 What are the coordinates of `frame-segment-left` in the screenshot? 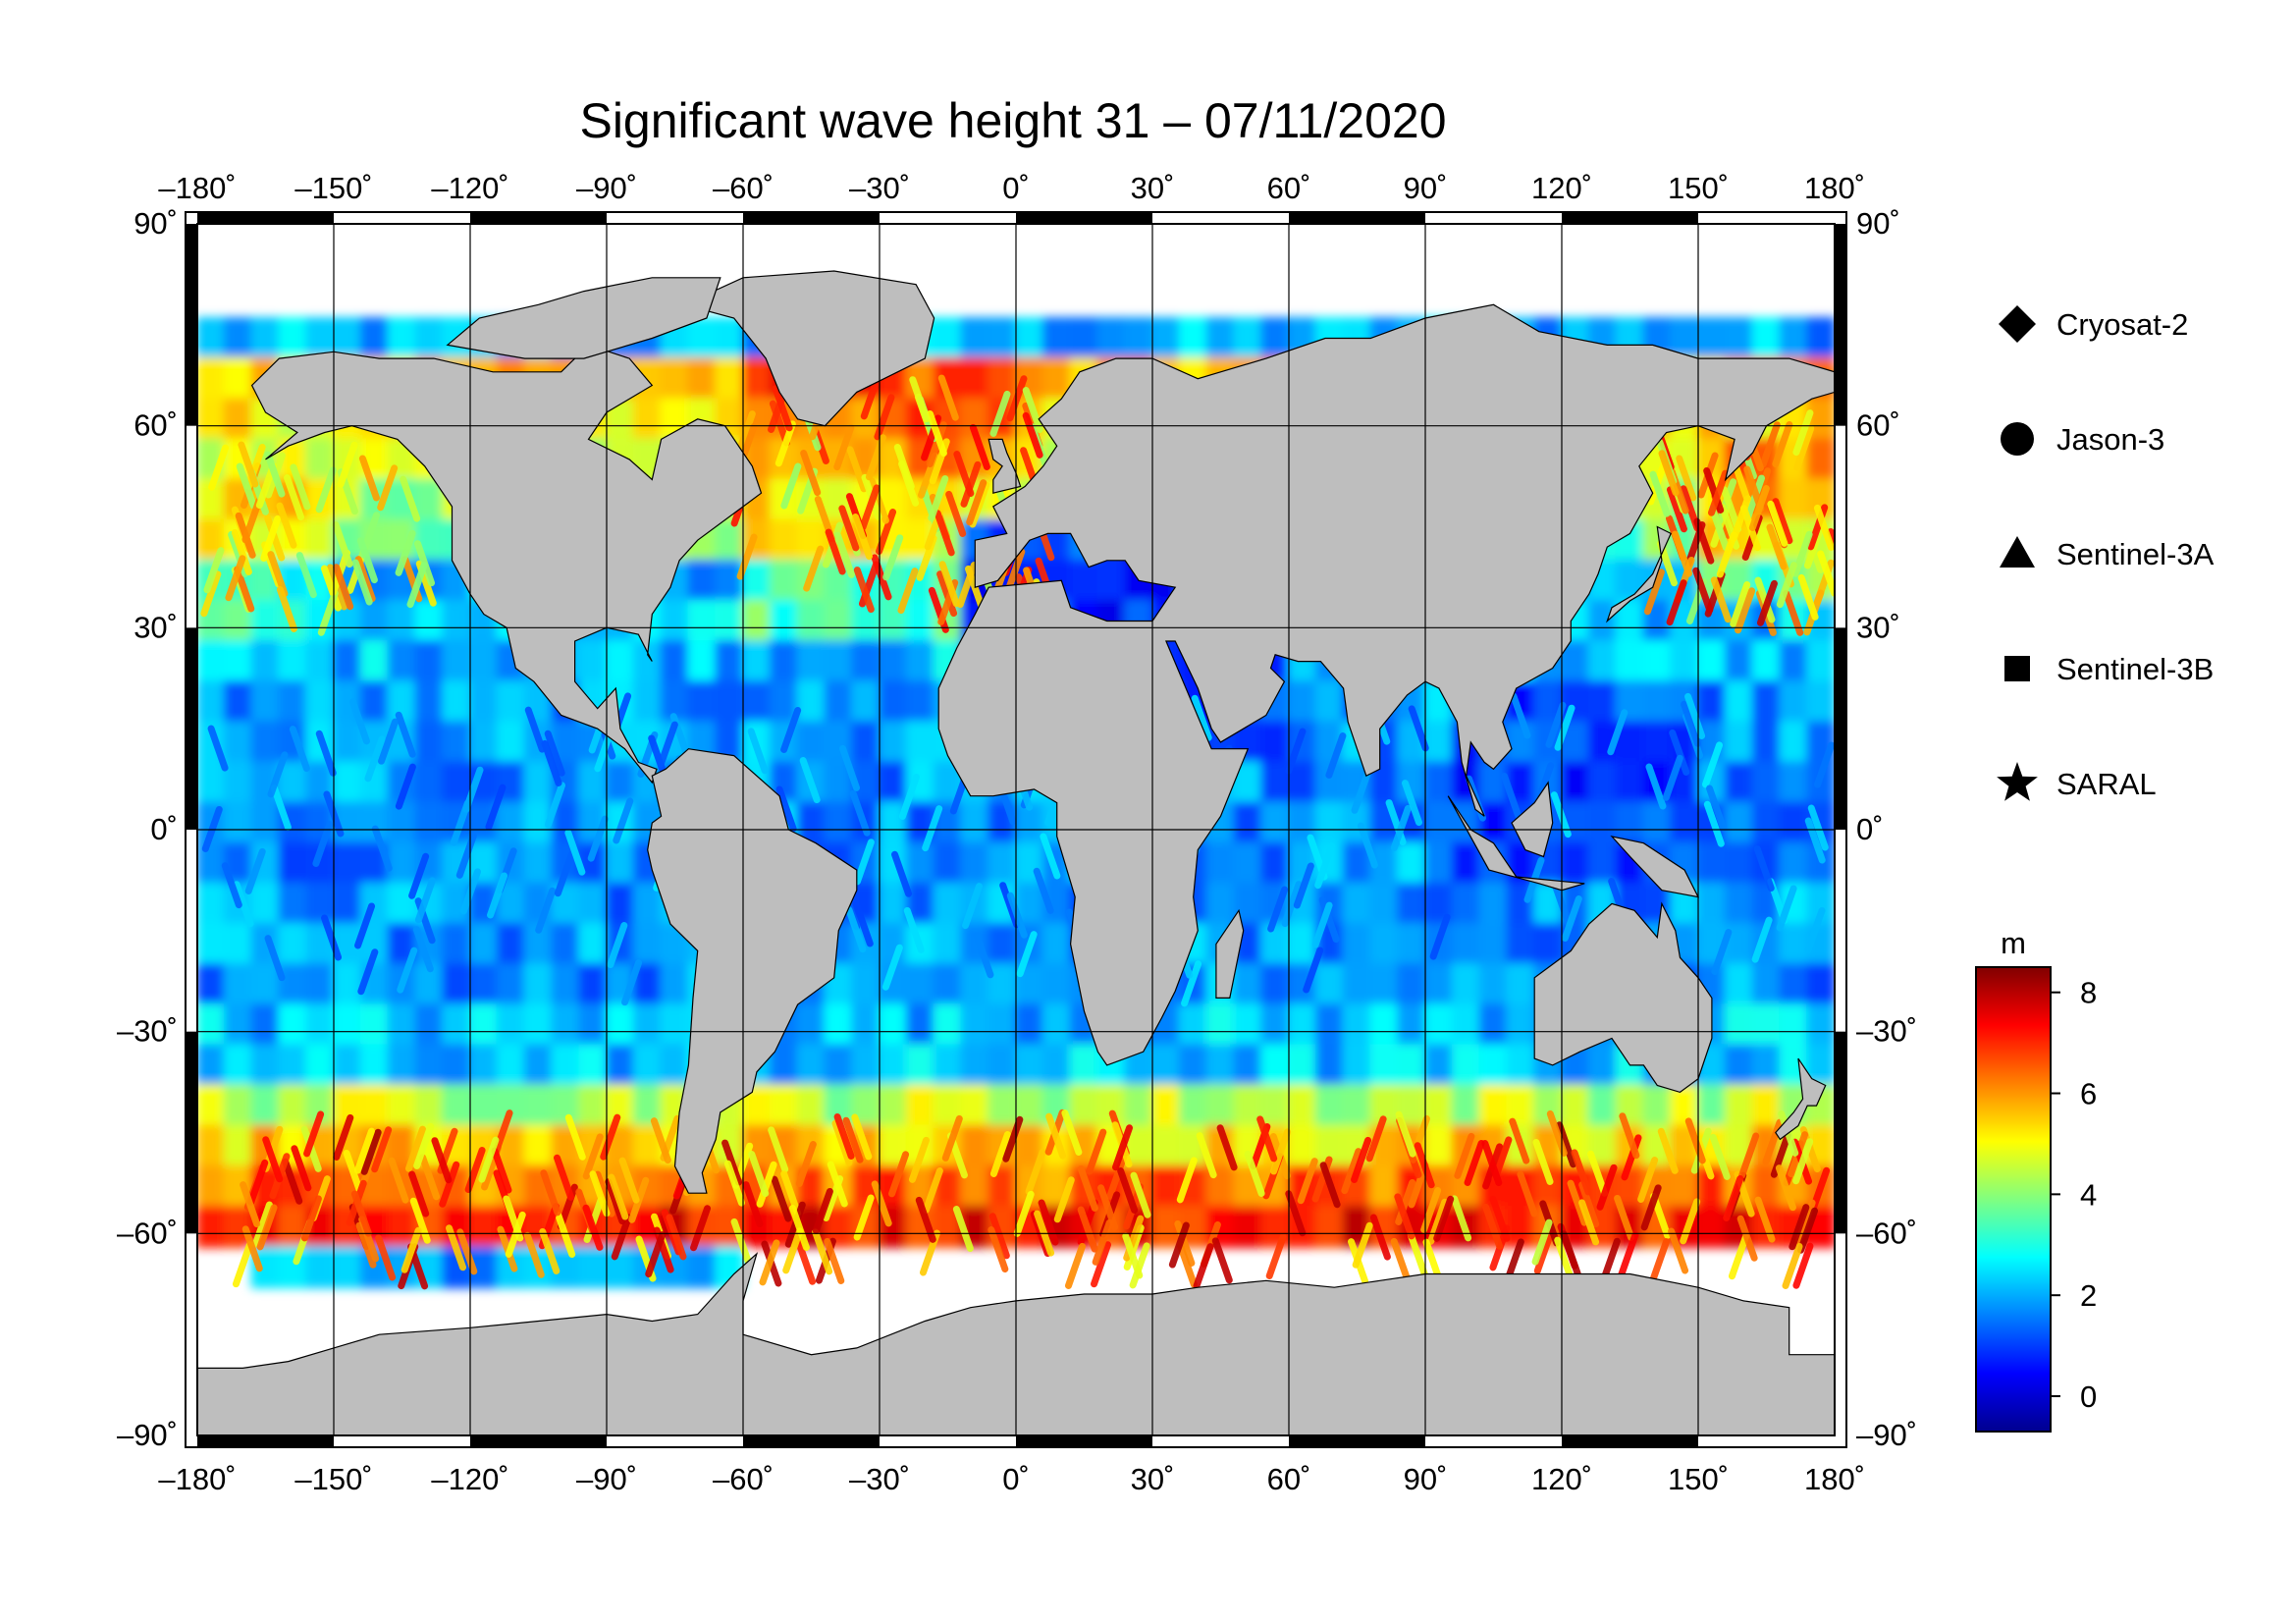 It's located at (191, 728).